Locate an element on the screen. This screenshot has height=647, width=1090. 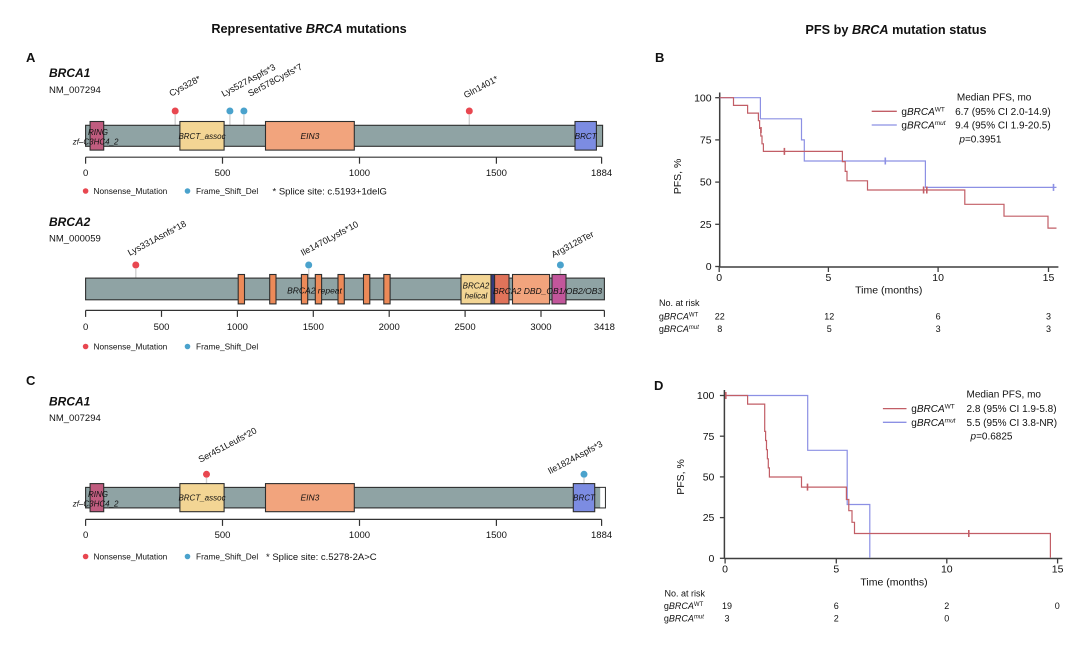
svg-text: Time (months) is located at coordinates (893, 582).